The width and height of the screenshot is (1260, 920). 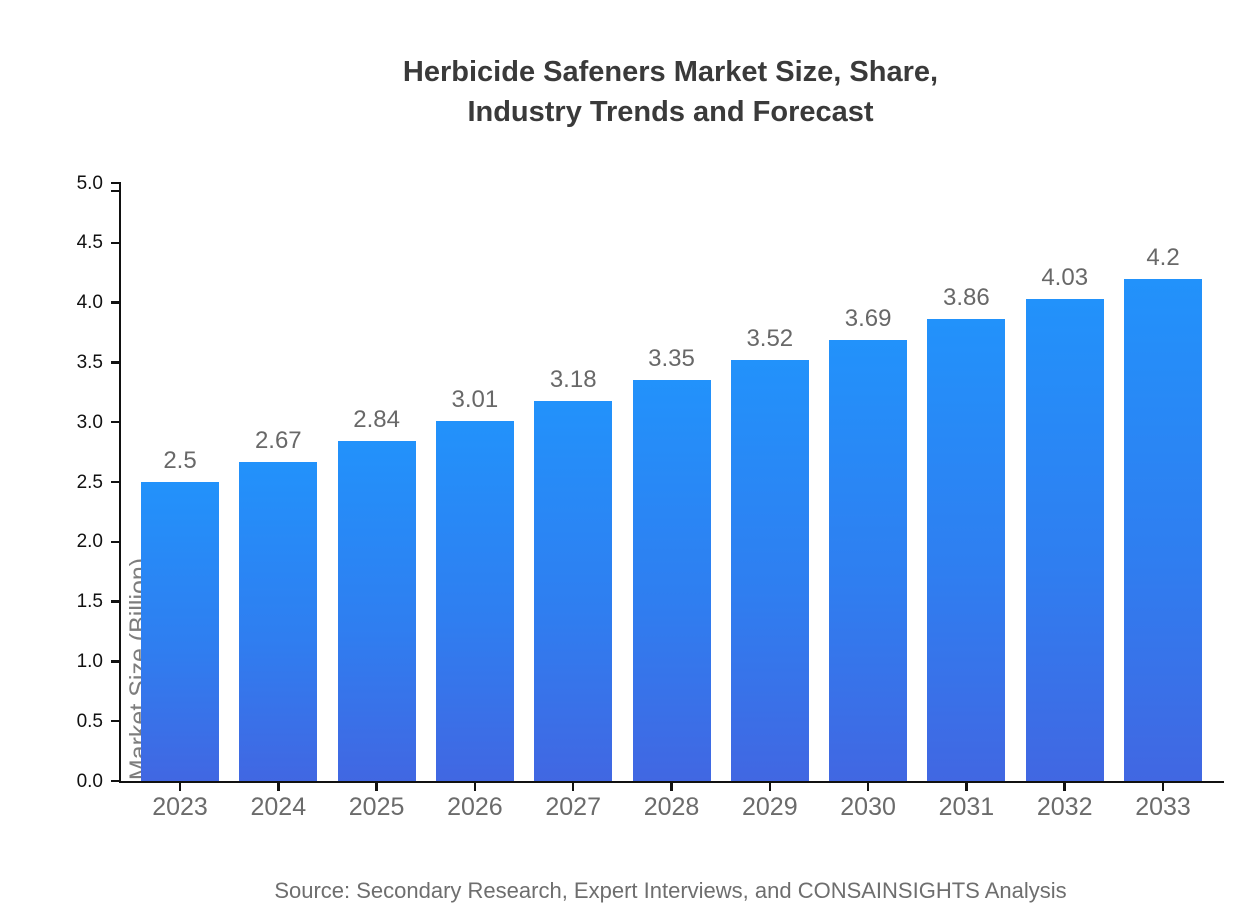 What do you see at coordinates (770, 339) in the screenshot?
I see `bar-value-label: 3.52` at bounding box center [770, 339].